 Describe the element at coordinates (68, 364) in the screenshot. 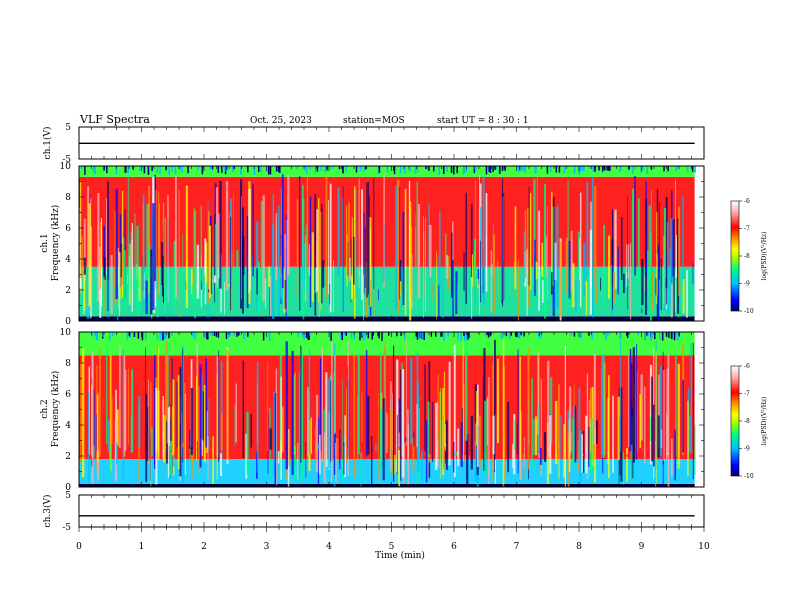

I see `ch2-ytick-8: 8` at that location.